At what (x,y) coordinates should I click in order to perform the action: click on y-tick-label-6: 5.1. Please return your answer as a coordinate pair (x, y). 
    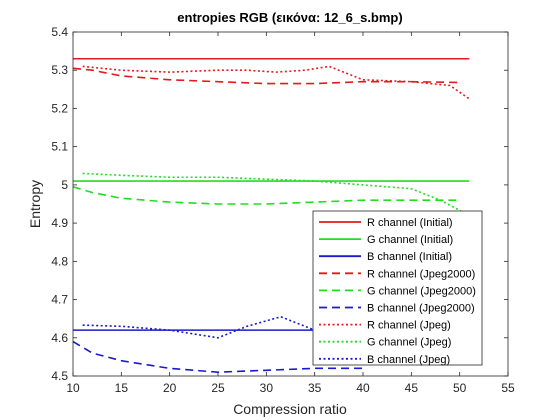
    Looking at the image, I should click on (59, 147).